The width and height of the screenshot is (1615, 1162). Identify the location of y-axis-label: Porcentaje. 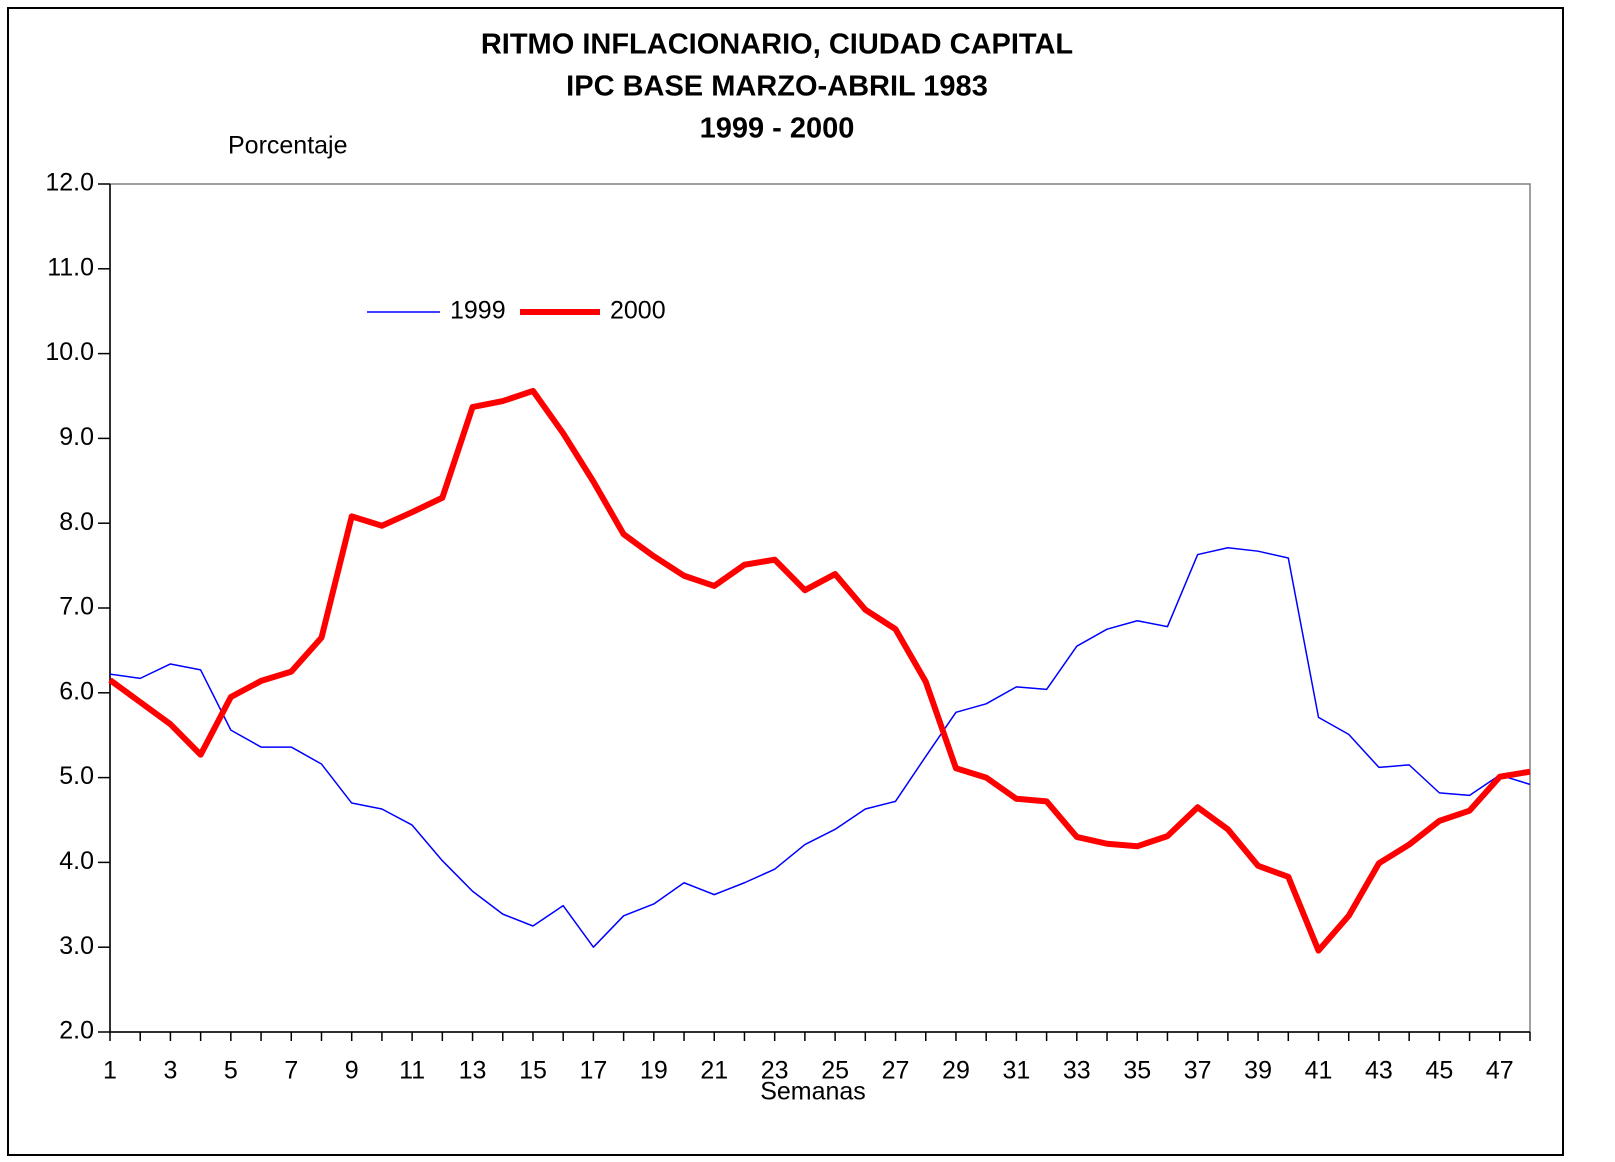
(288, 146).